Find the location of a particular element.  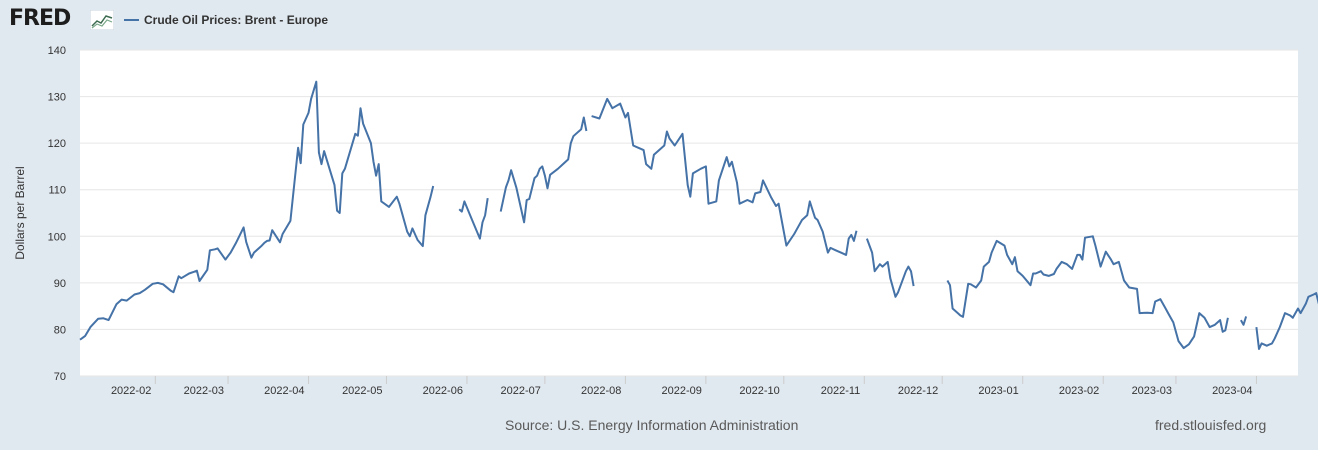

x-tick-label: 2022-04 is located at coordinates (284, 391).